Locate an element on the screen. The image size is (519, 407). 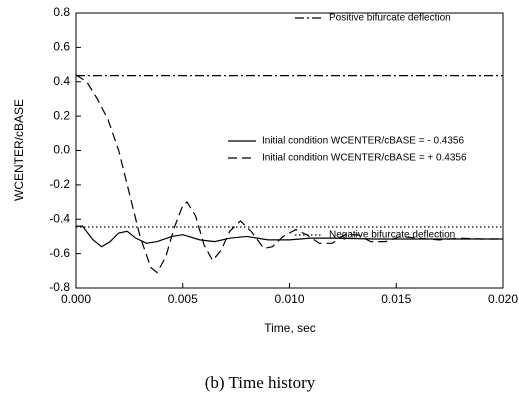
y-tick-label: 0.8 is located at coordinates (61, 12).